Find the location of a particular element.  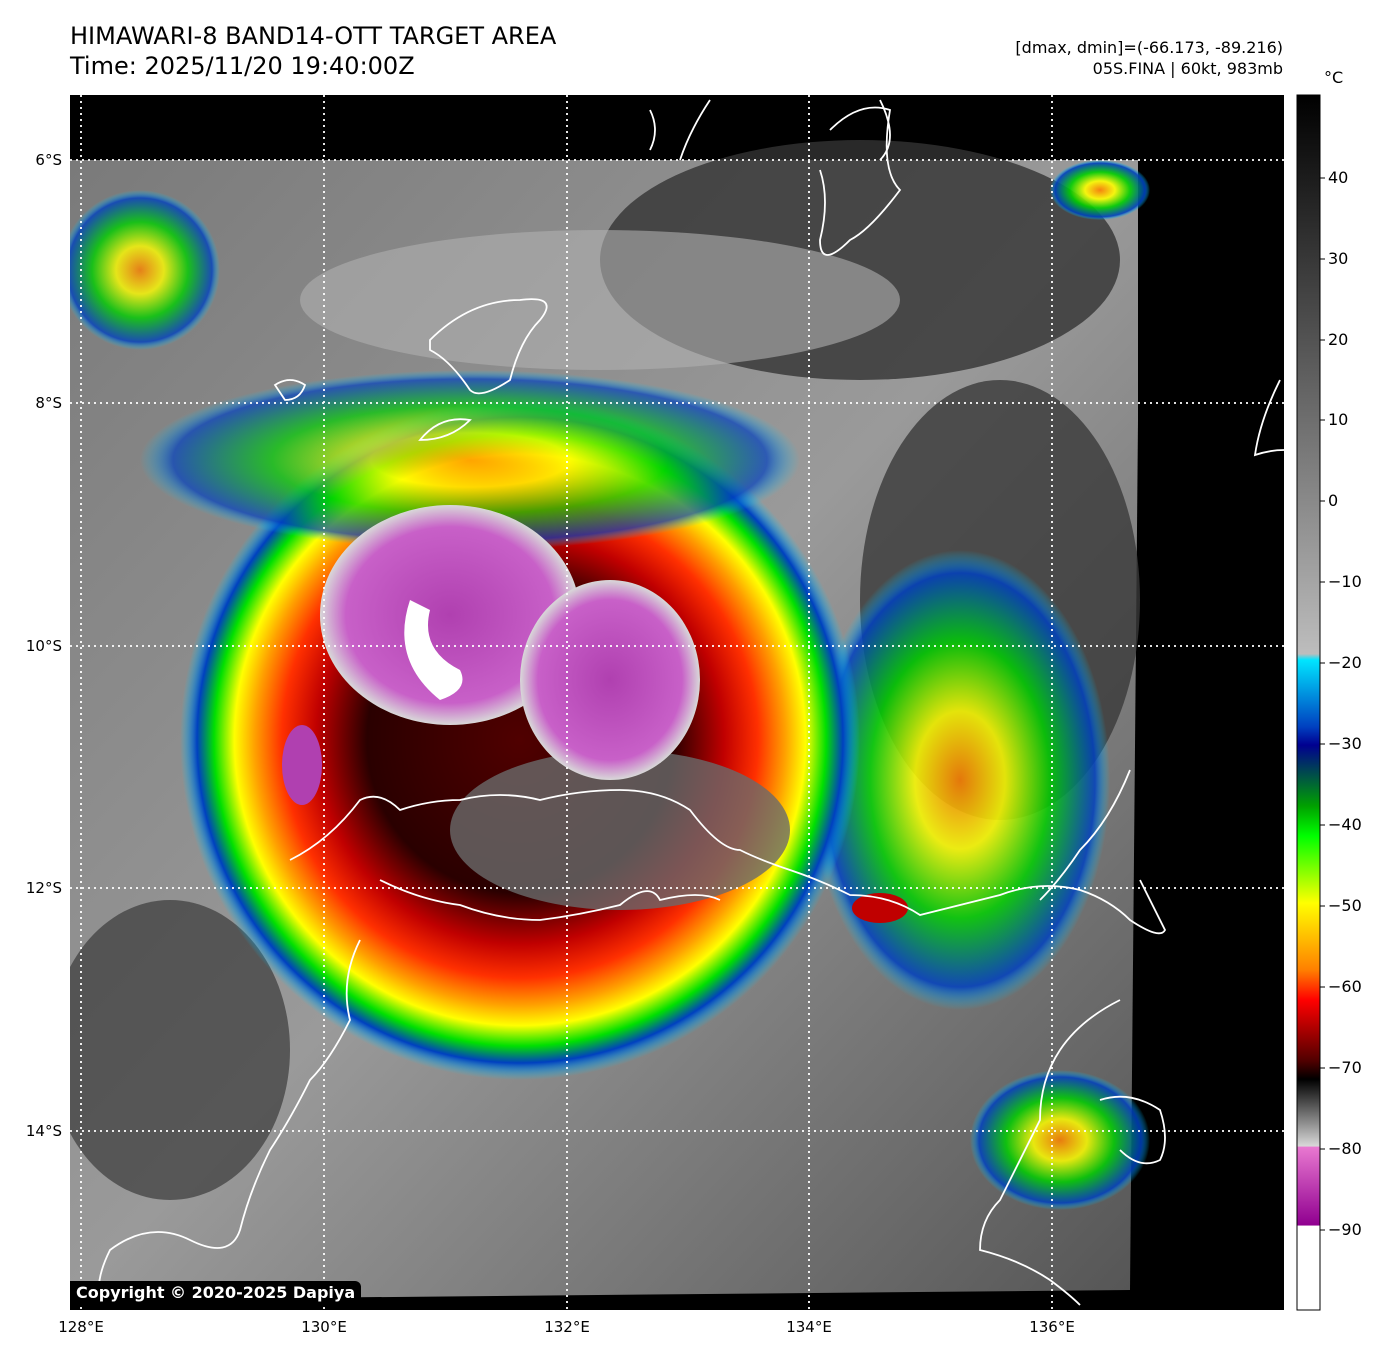

lon-label-128e: 128°E is located at coordinates (81, 1327).